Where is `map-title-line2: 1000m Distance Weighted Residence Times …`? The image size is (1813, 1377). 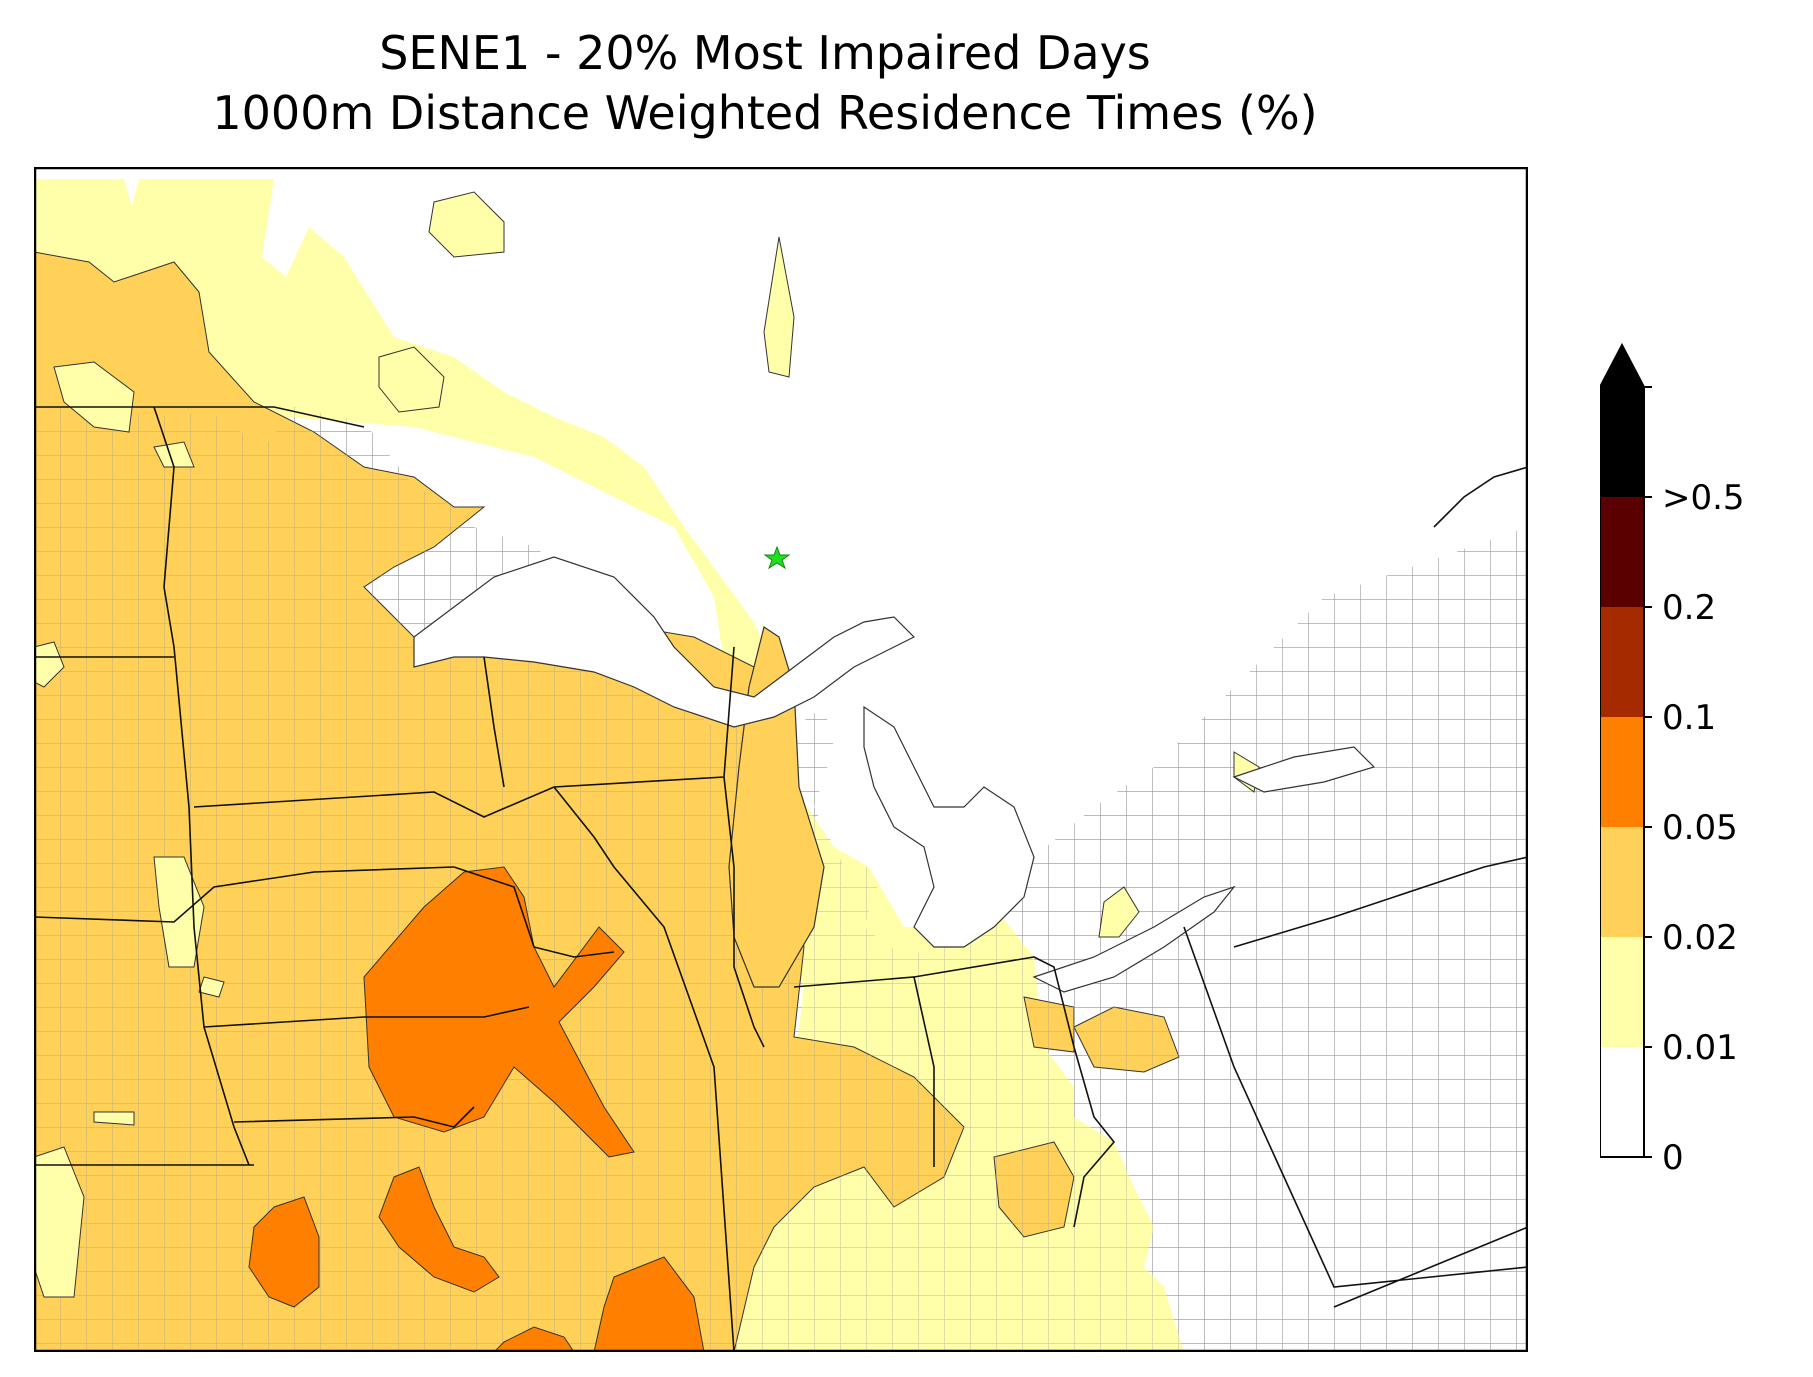
map-title-line2: 1000m Distance Weighted Residence Times … is located at coordinates (765, 113).